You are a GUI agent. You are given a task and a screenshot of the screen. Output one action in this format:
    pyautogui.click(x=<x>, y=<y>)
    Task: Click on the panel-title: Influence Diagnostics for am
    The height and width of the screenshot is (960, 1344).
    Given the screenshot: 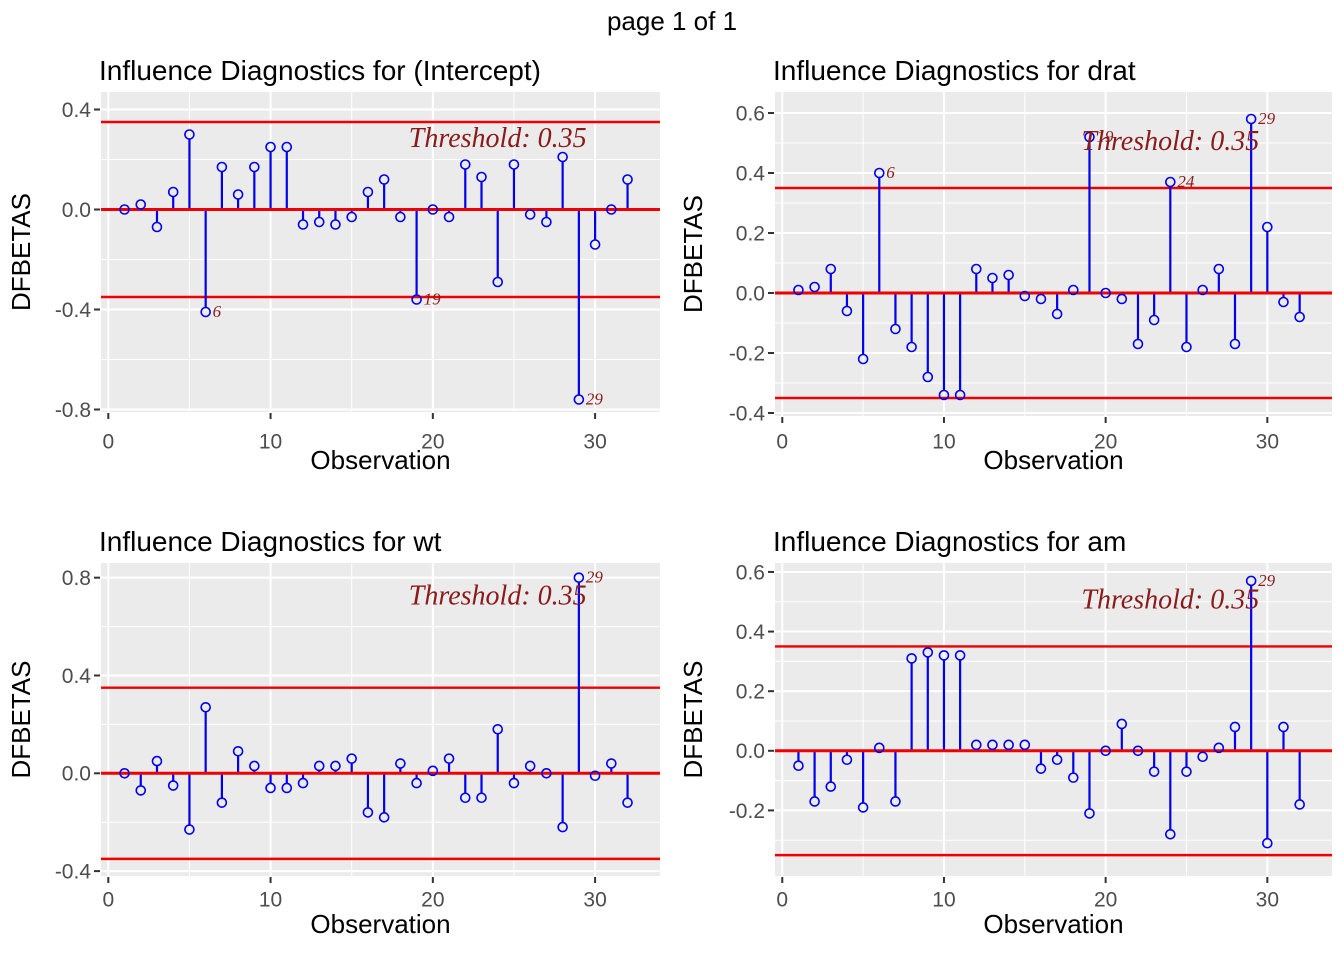 What is the action you would take?
    pyautogui.click(x=949, y=541)
    